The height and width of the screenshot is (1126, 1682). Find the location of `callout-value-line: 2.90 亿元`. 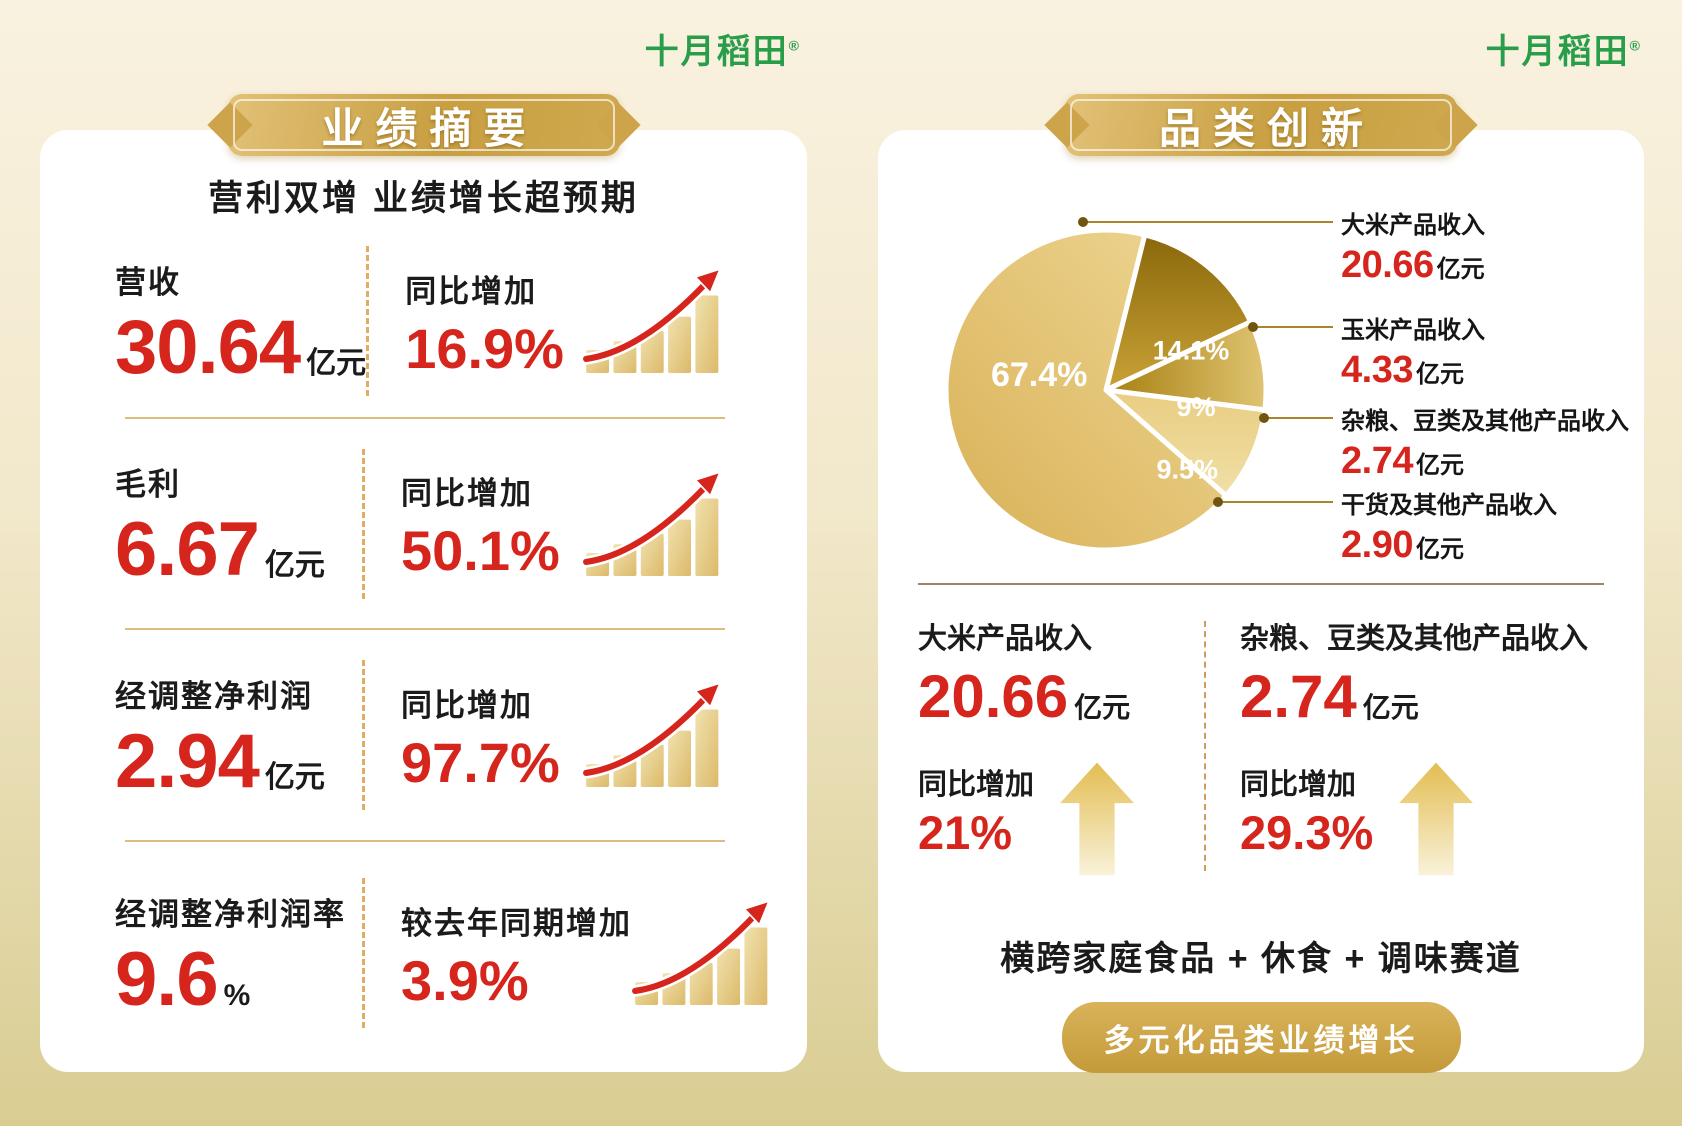

callout-value-line: 2.90 亿元 is located at coordinates (1496, 545).